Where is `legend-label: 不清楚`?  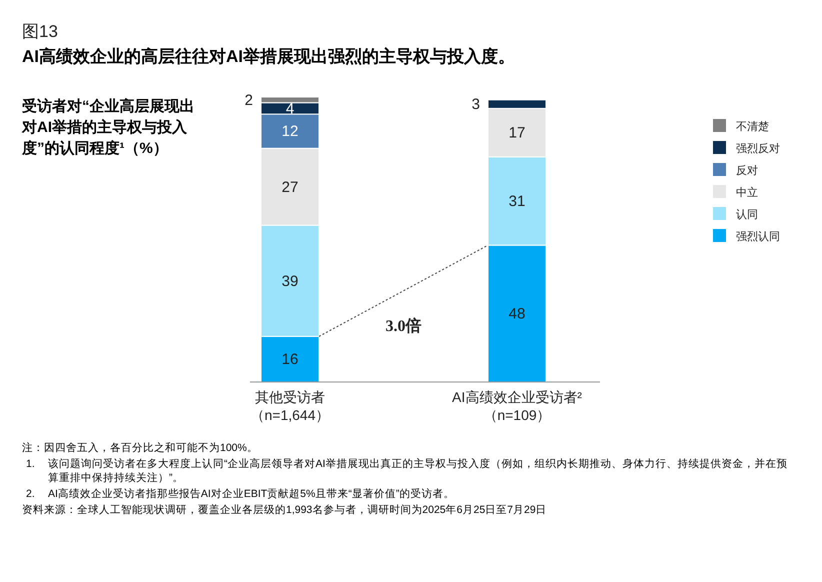 legend-label: 不清楚 is located at coordinates (752, 126).